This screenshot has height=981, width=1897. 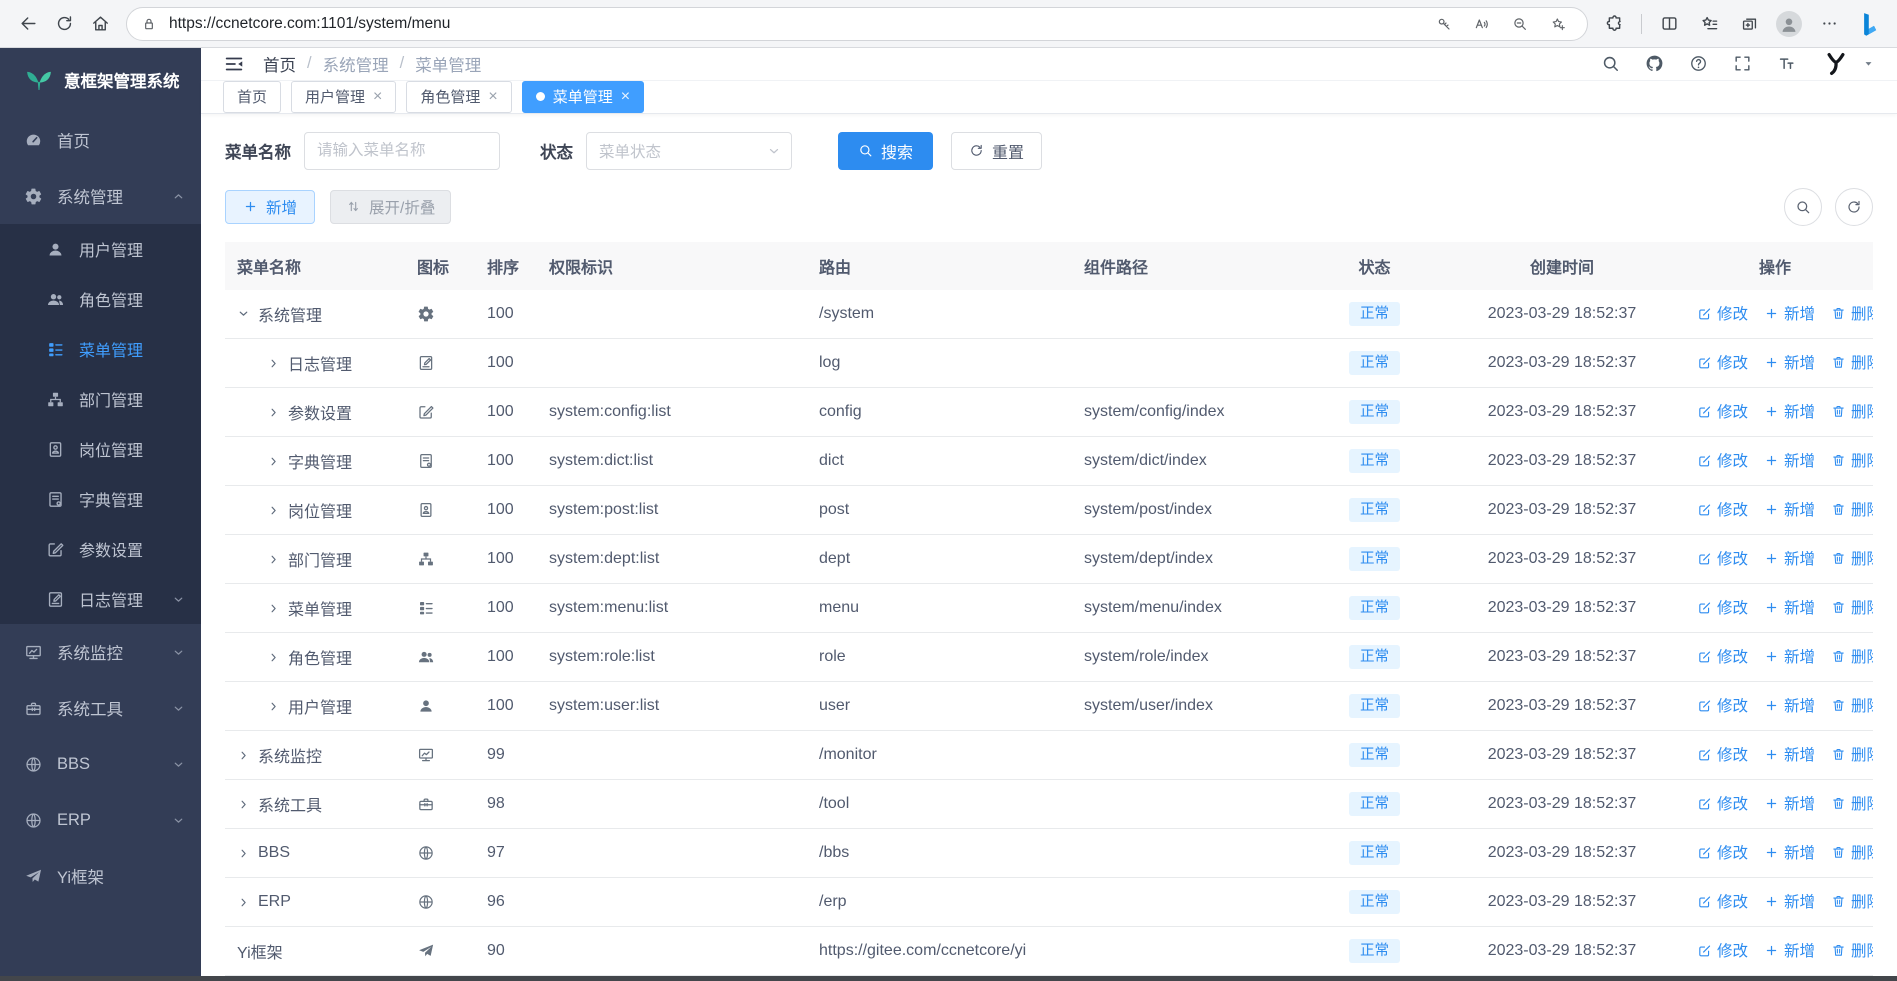 I want to click on tab-role: 角色管理 ×, so click(x=459, y=96).